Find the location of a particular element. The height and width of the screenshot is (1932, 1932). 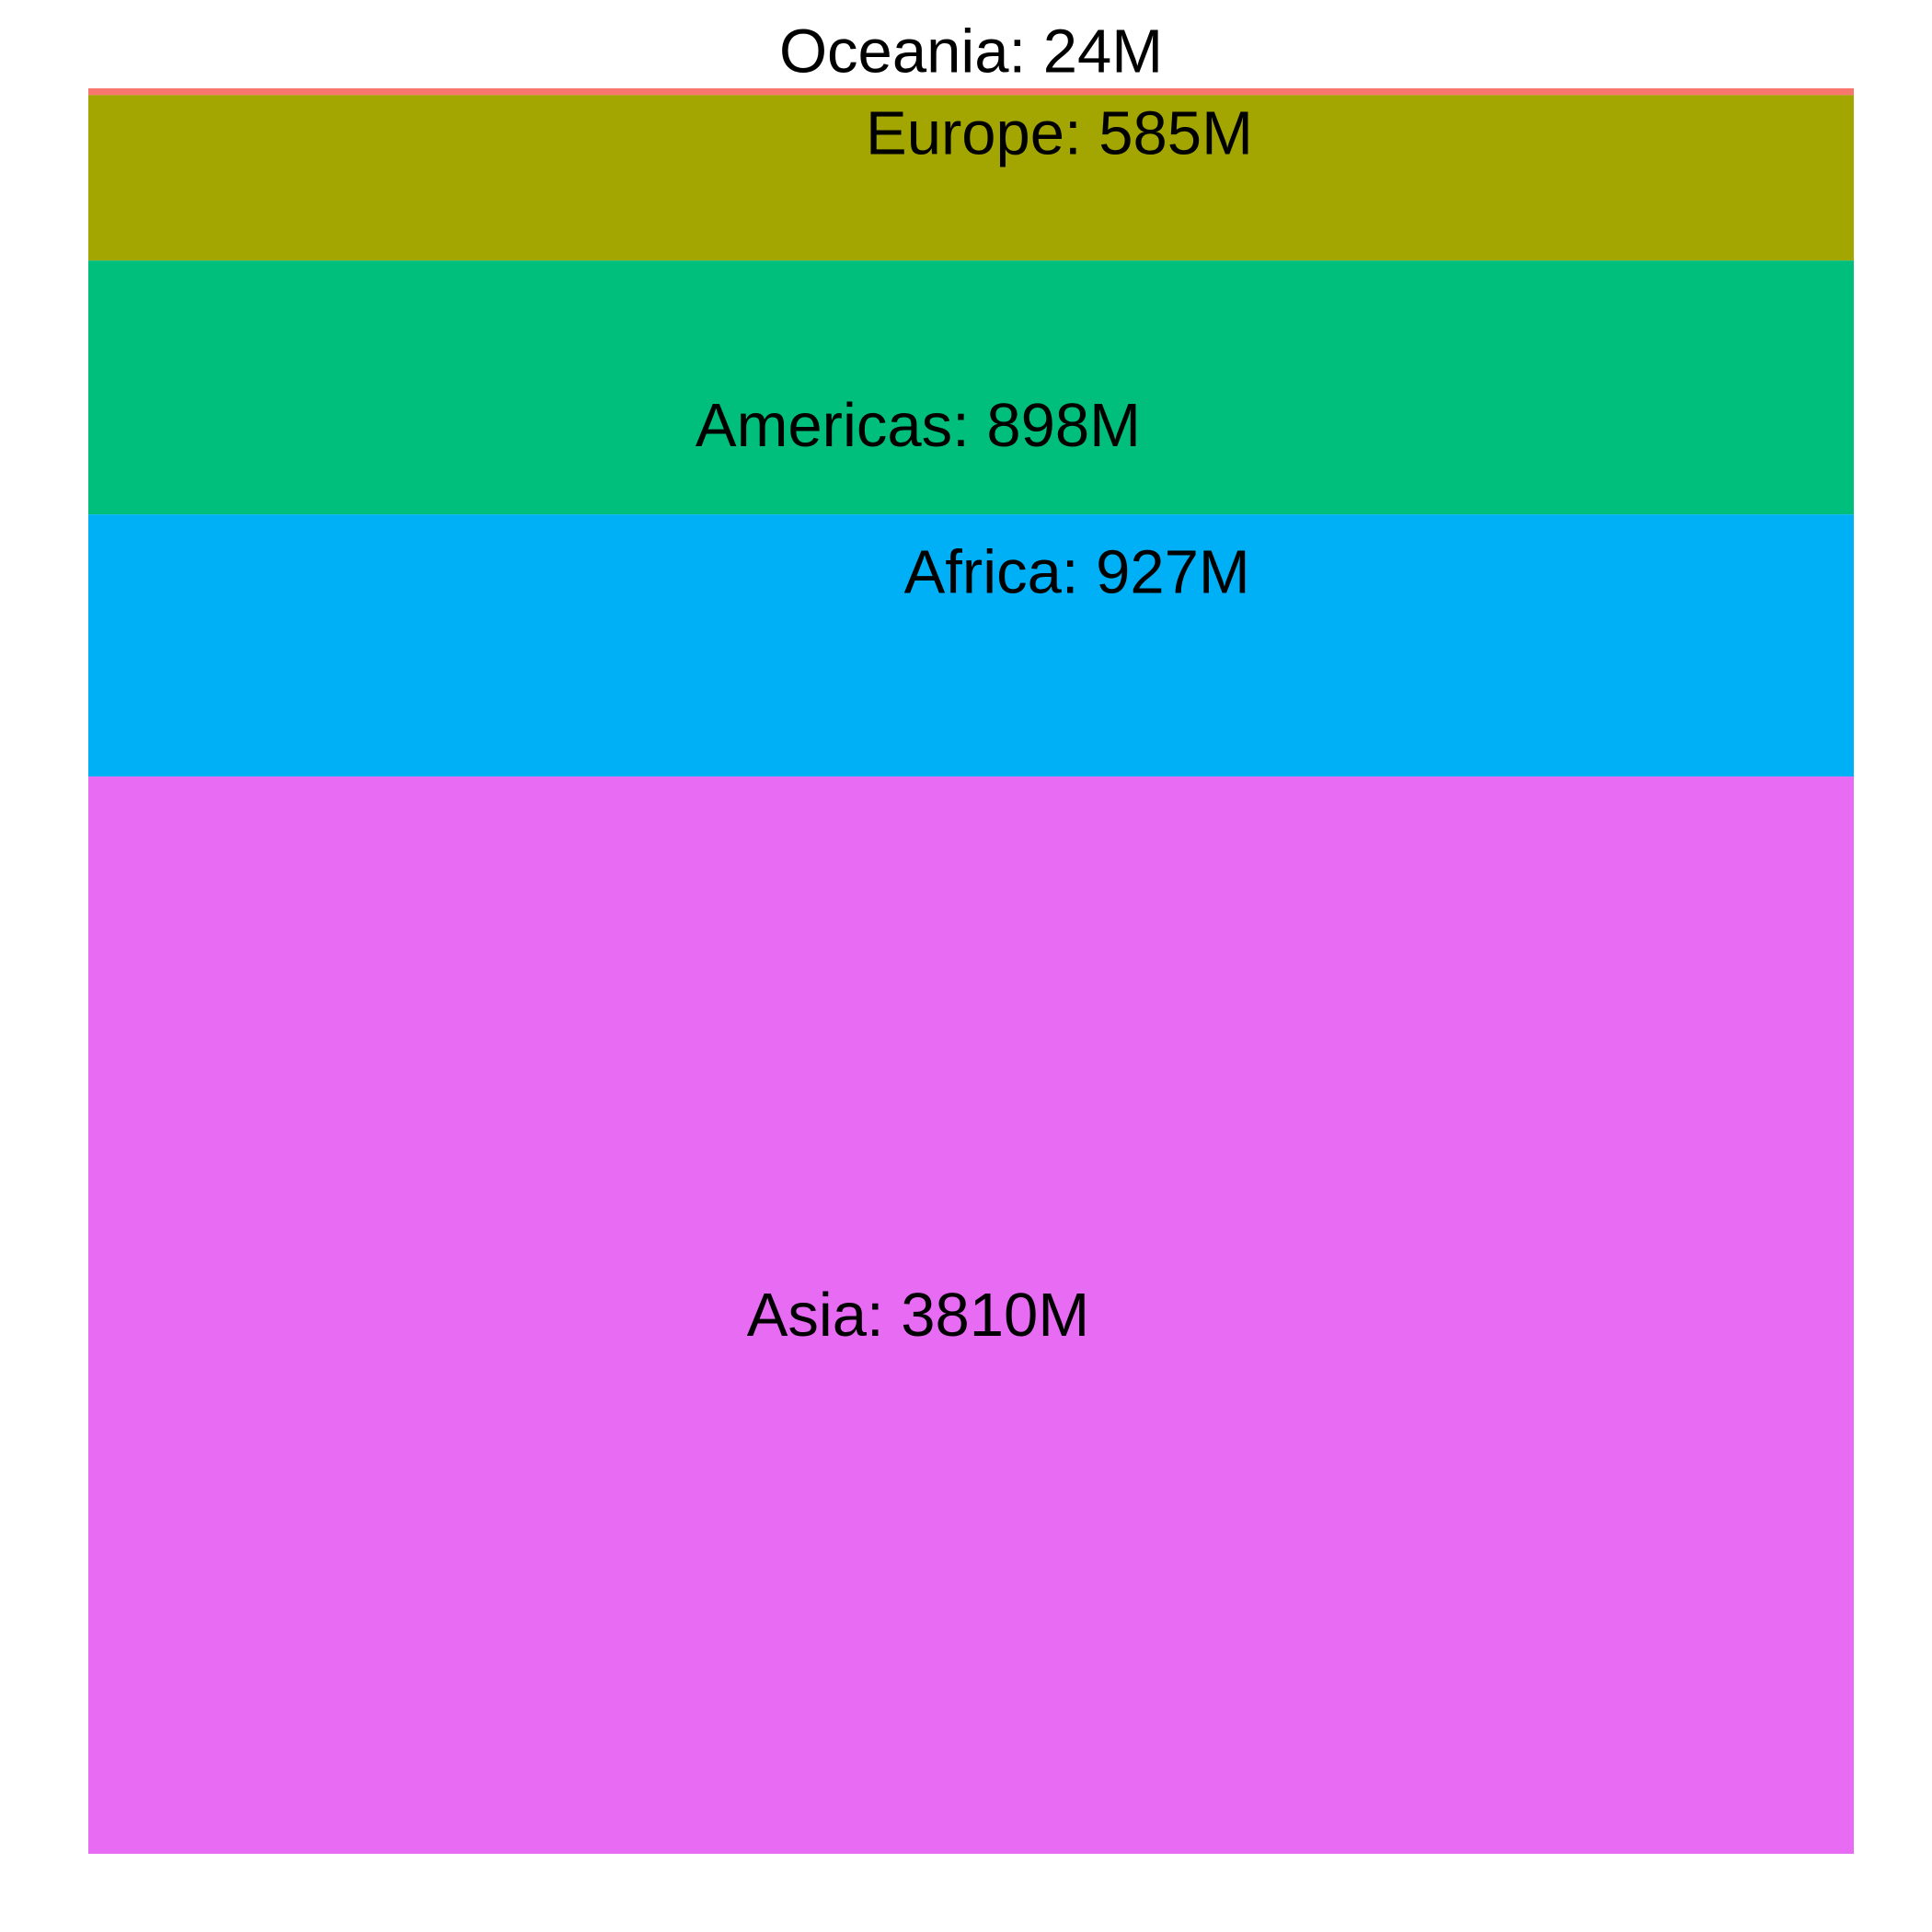

segment-oceania is located at coordinates (971, 92).